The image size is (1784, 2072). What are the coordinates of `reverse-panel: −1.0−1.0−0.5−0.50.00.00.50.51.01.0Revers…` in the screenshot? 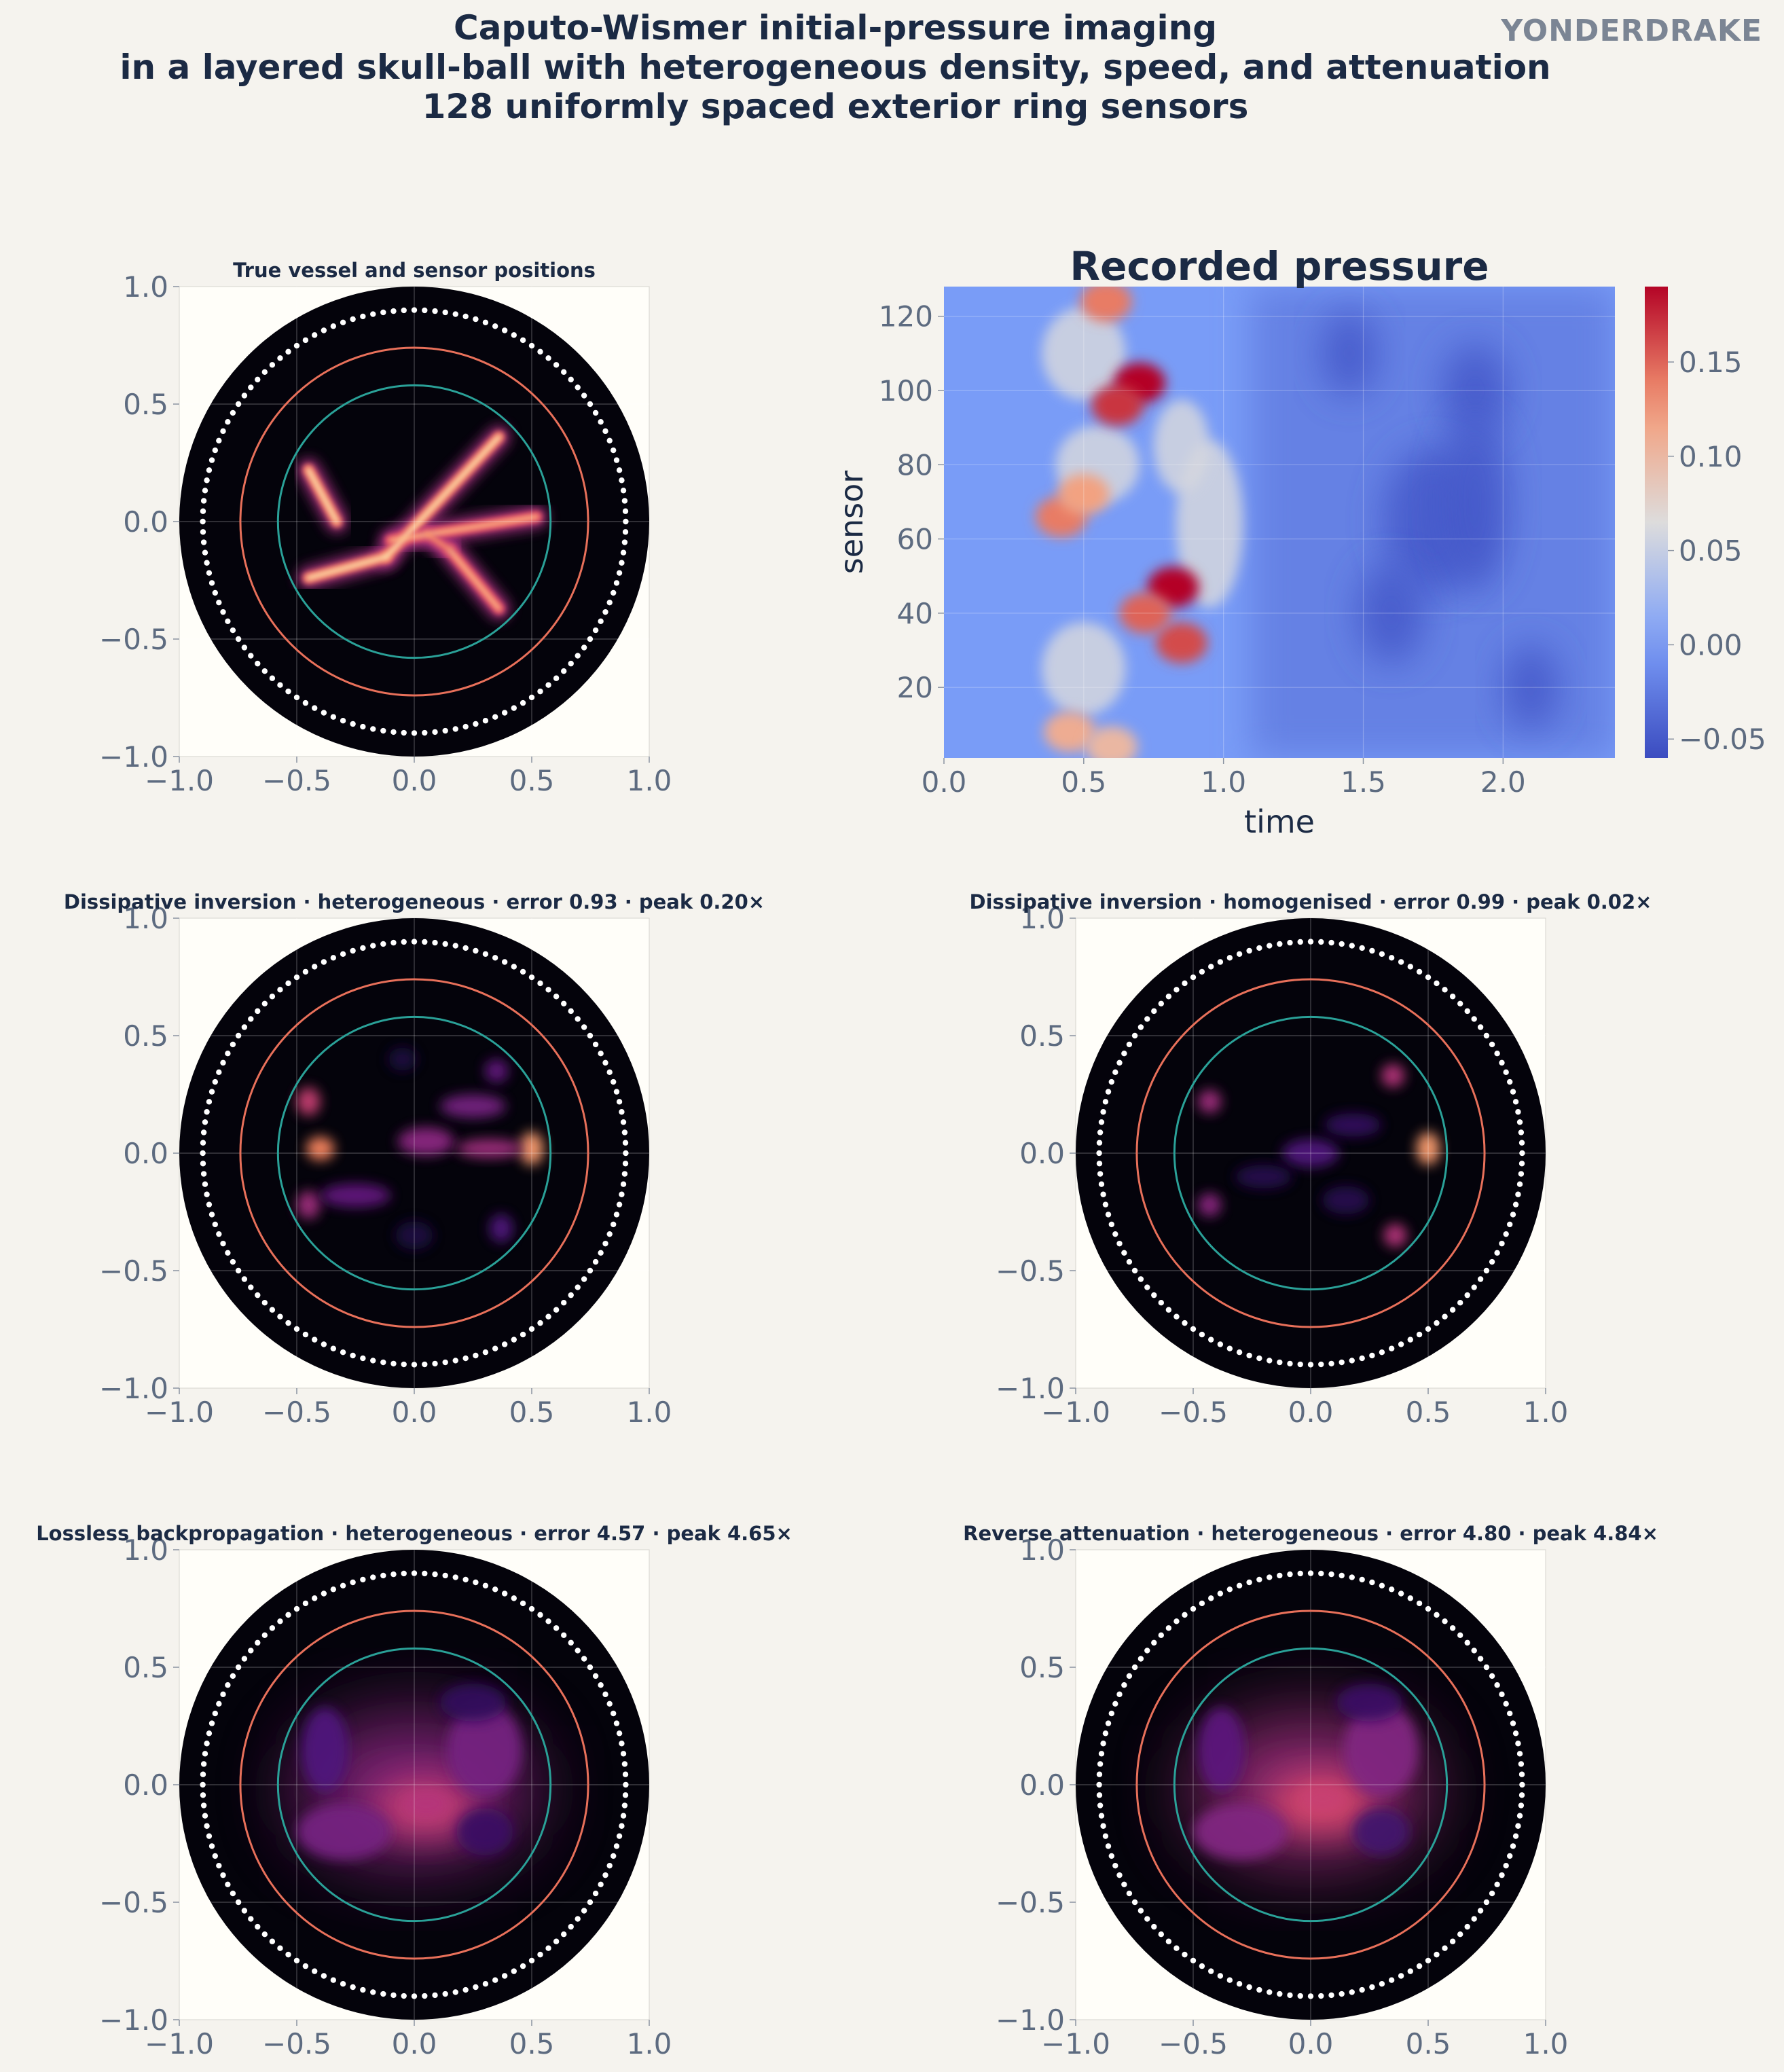 It's located at (1310, 1791).